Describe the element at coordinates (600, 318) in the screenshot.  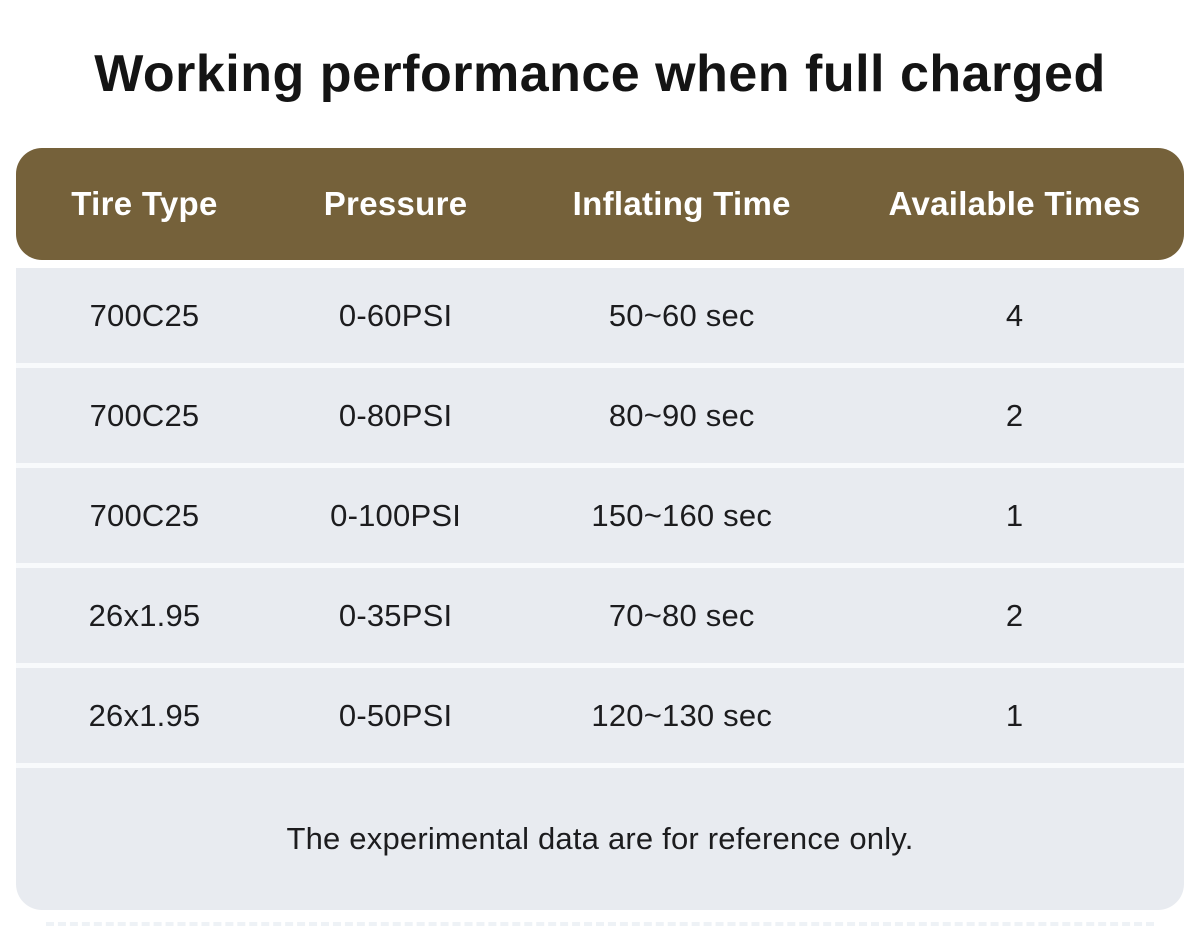
I see `table-row: 700C25 0-60PSI 50~60 sec 4` at that location.